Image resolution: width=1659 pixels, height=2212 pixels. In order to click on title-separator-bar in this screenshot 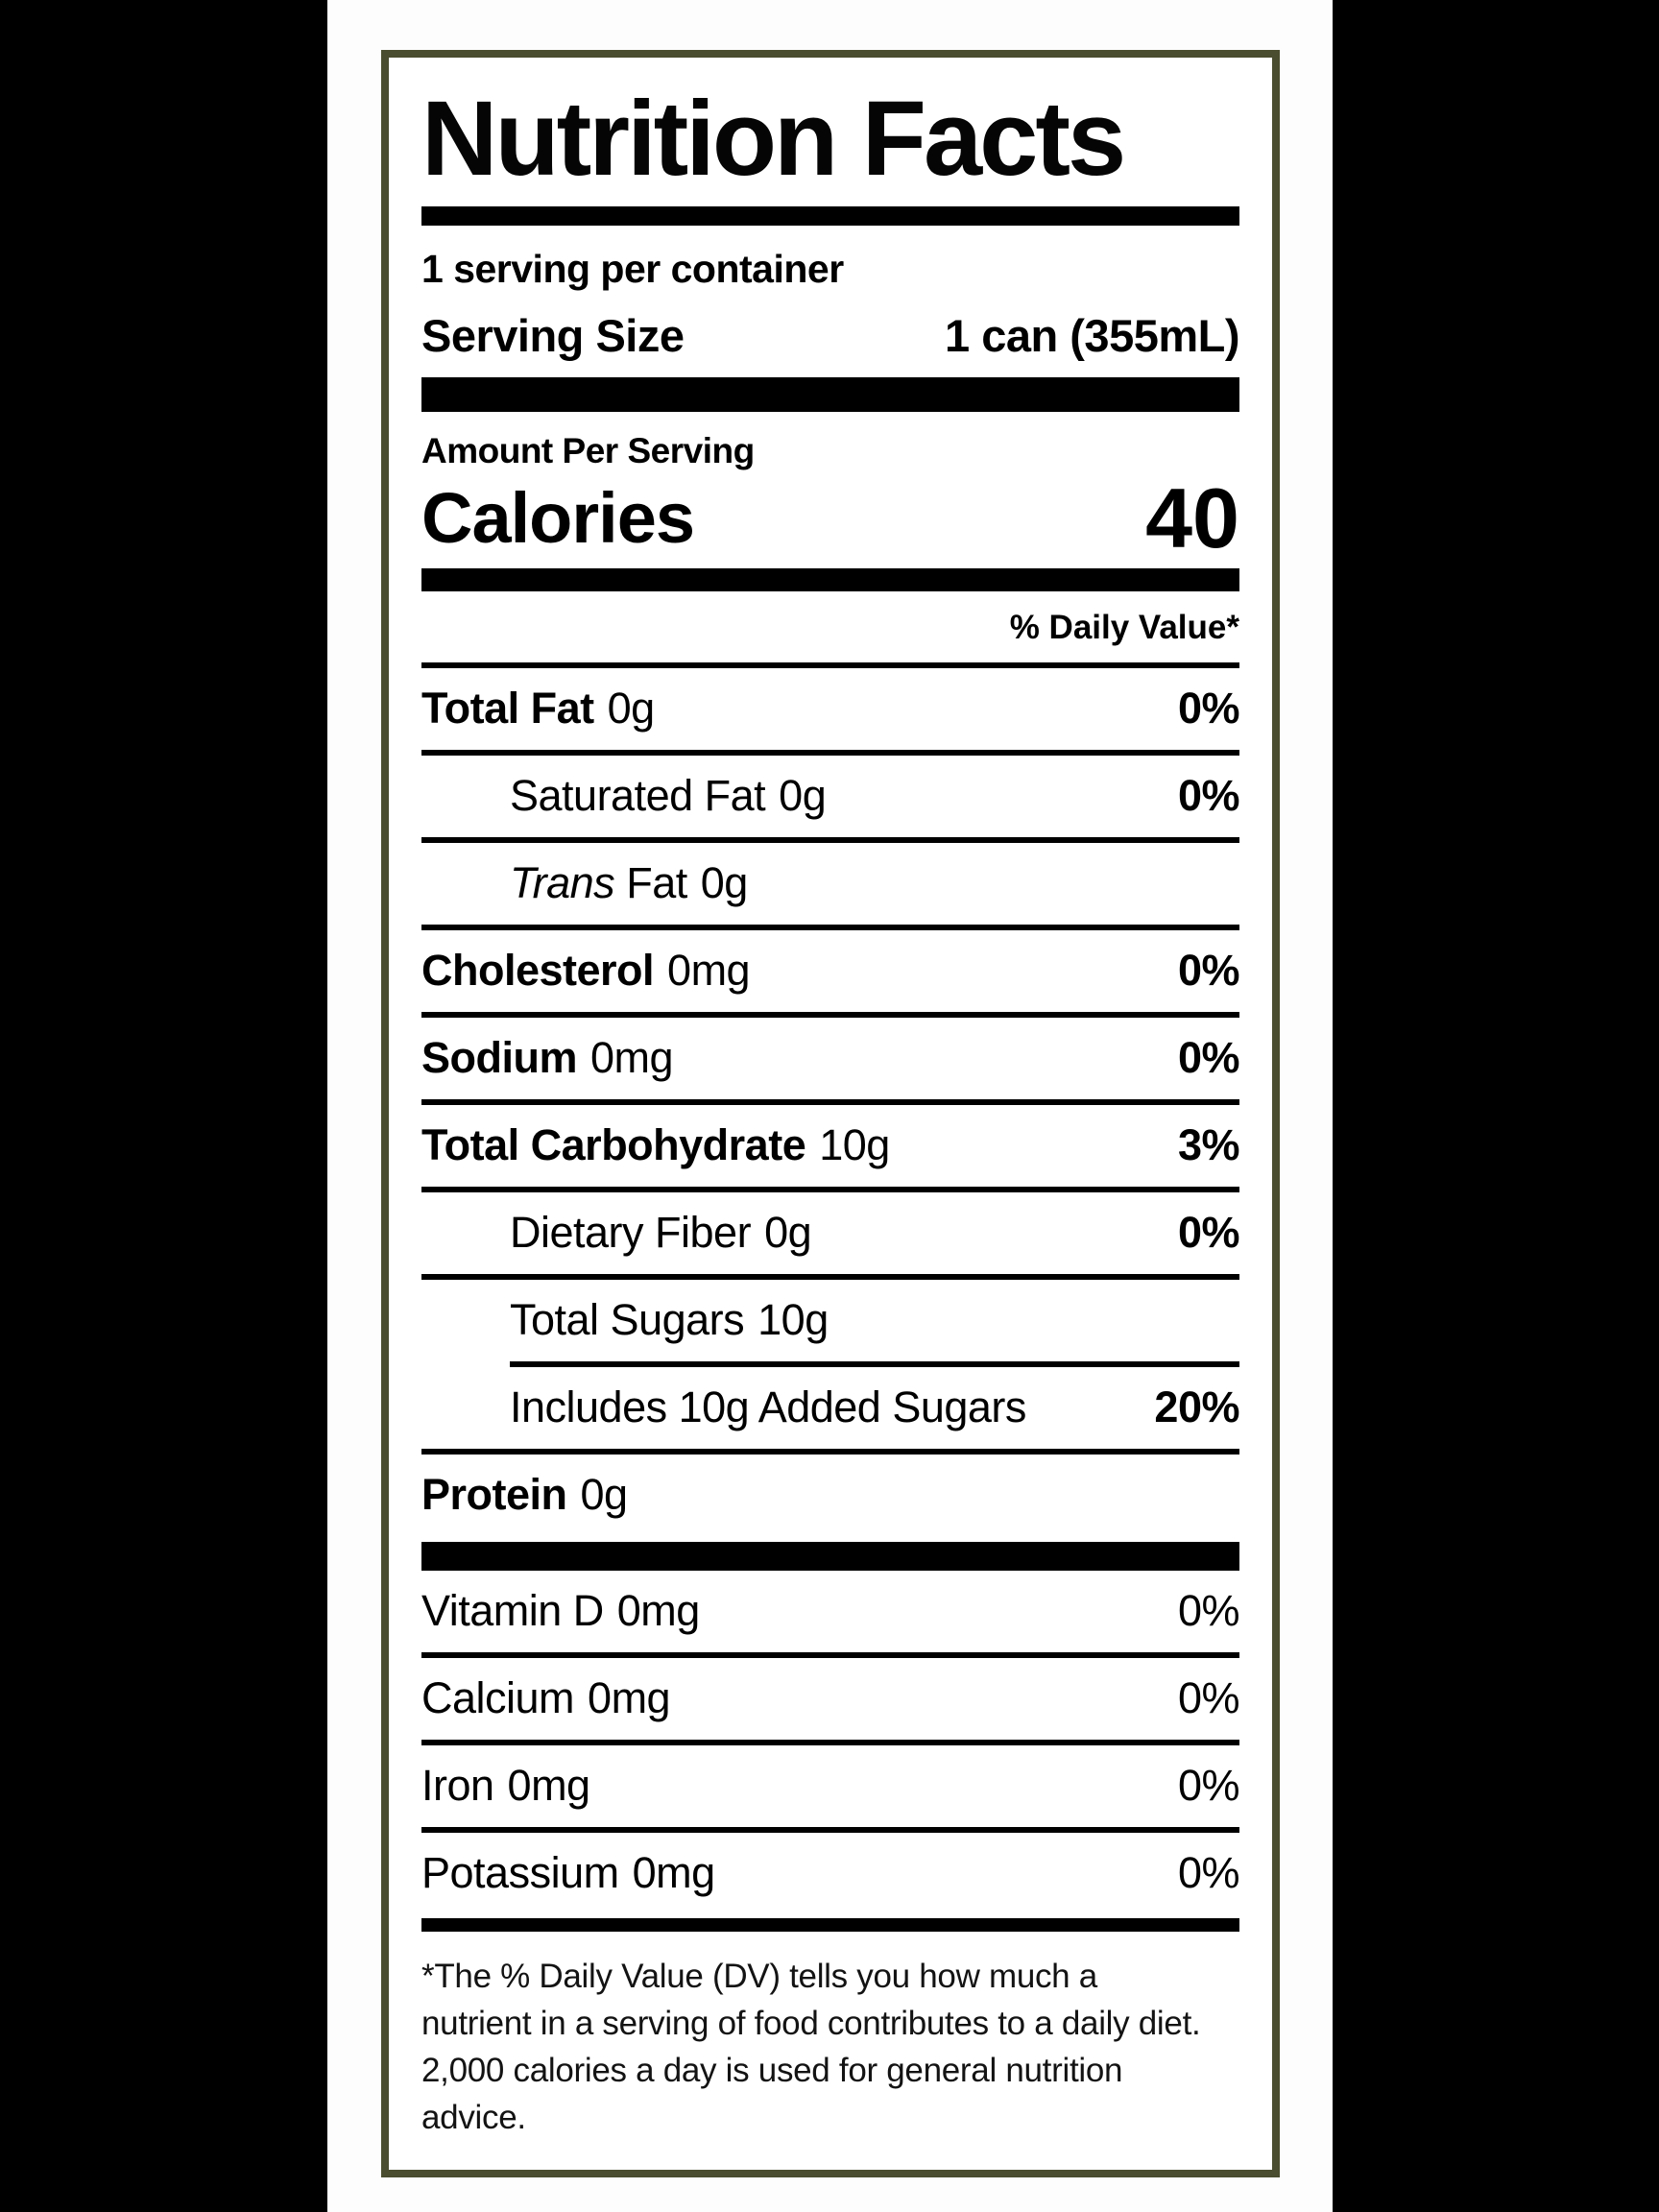, I will do `click(830, 216)`.